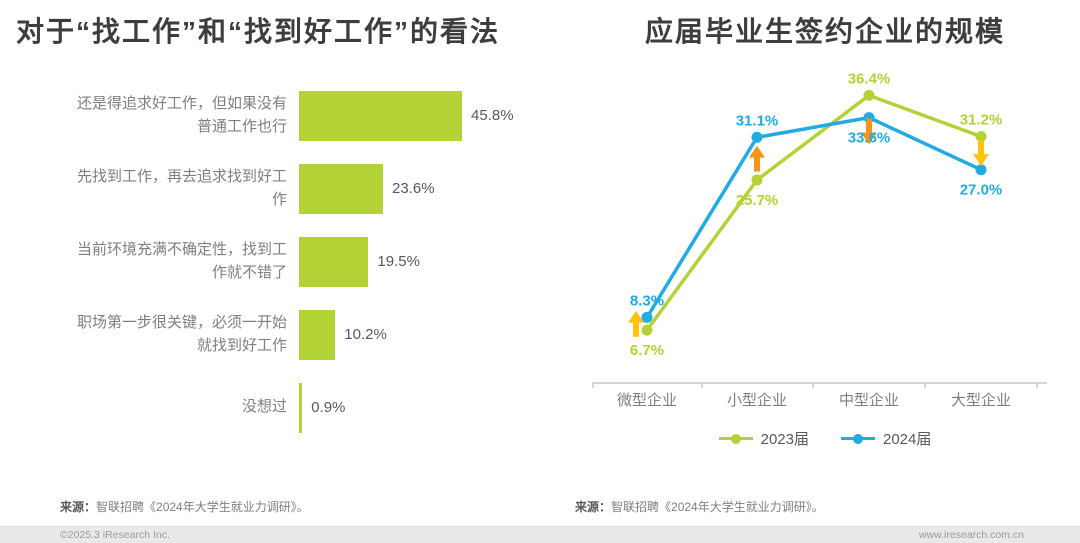 The width and height of the screenshot is (1080, 543). What do you see at coordinates (181, 115) in the screenshot?
I see `bar-category-label: 还是得追求好工作，但如果没有普通工作也行` at bounding box center [181, 115].